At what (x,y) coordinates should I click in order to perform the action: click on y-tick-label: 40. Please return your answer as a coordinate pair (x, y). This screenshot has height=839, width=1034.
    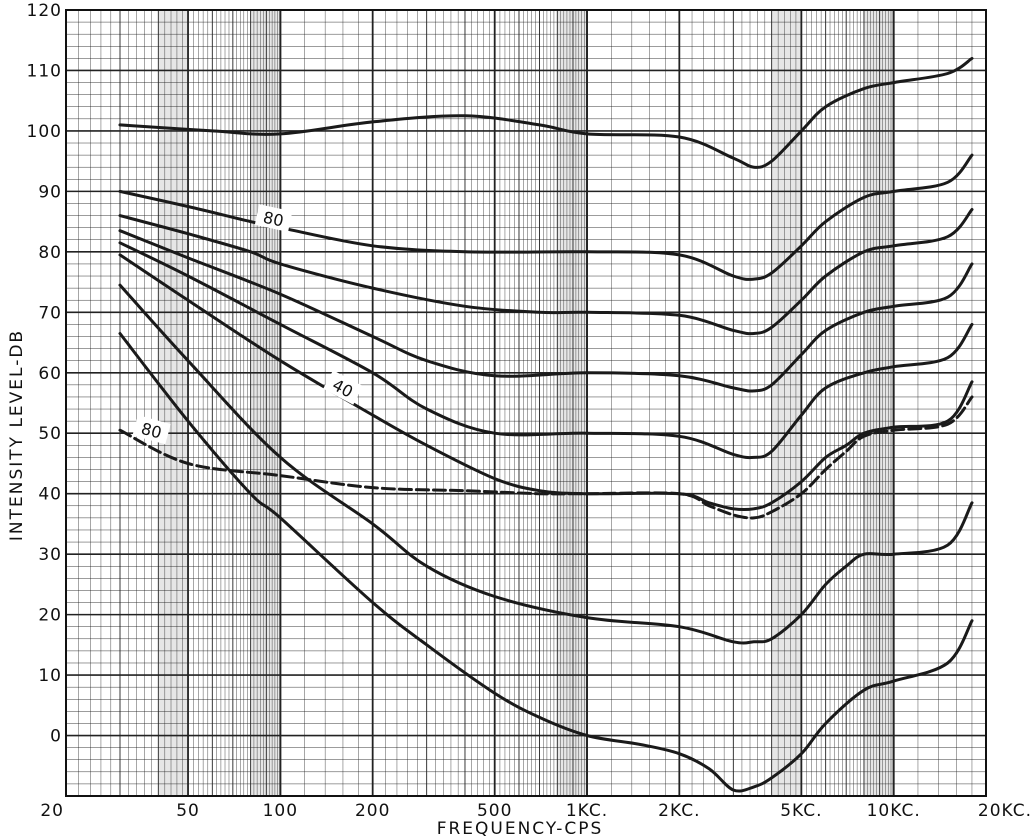
    Looking at the image, I should click on (50, 495).